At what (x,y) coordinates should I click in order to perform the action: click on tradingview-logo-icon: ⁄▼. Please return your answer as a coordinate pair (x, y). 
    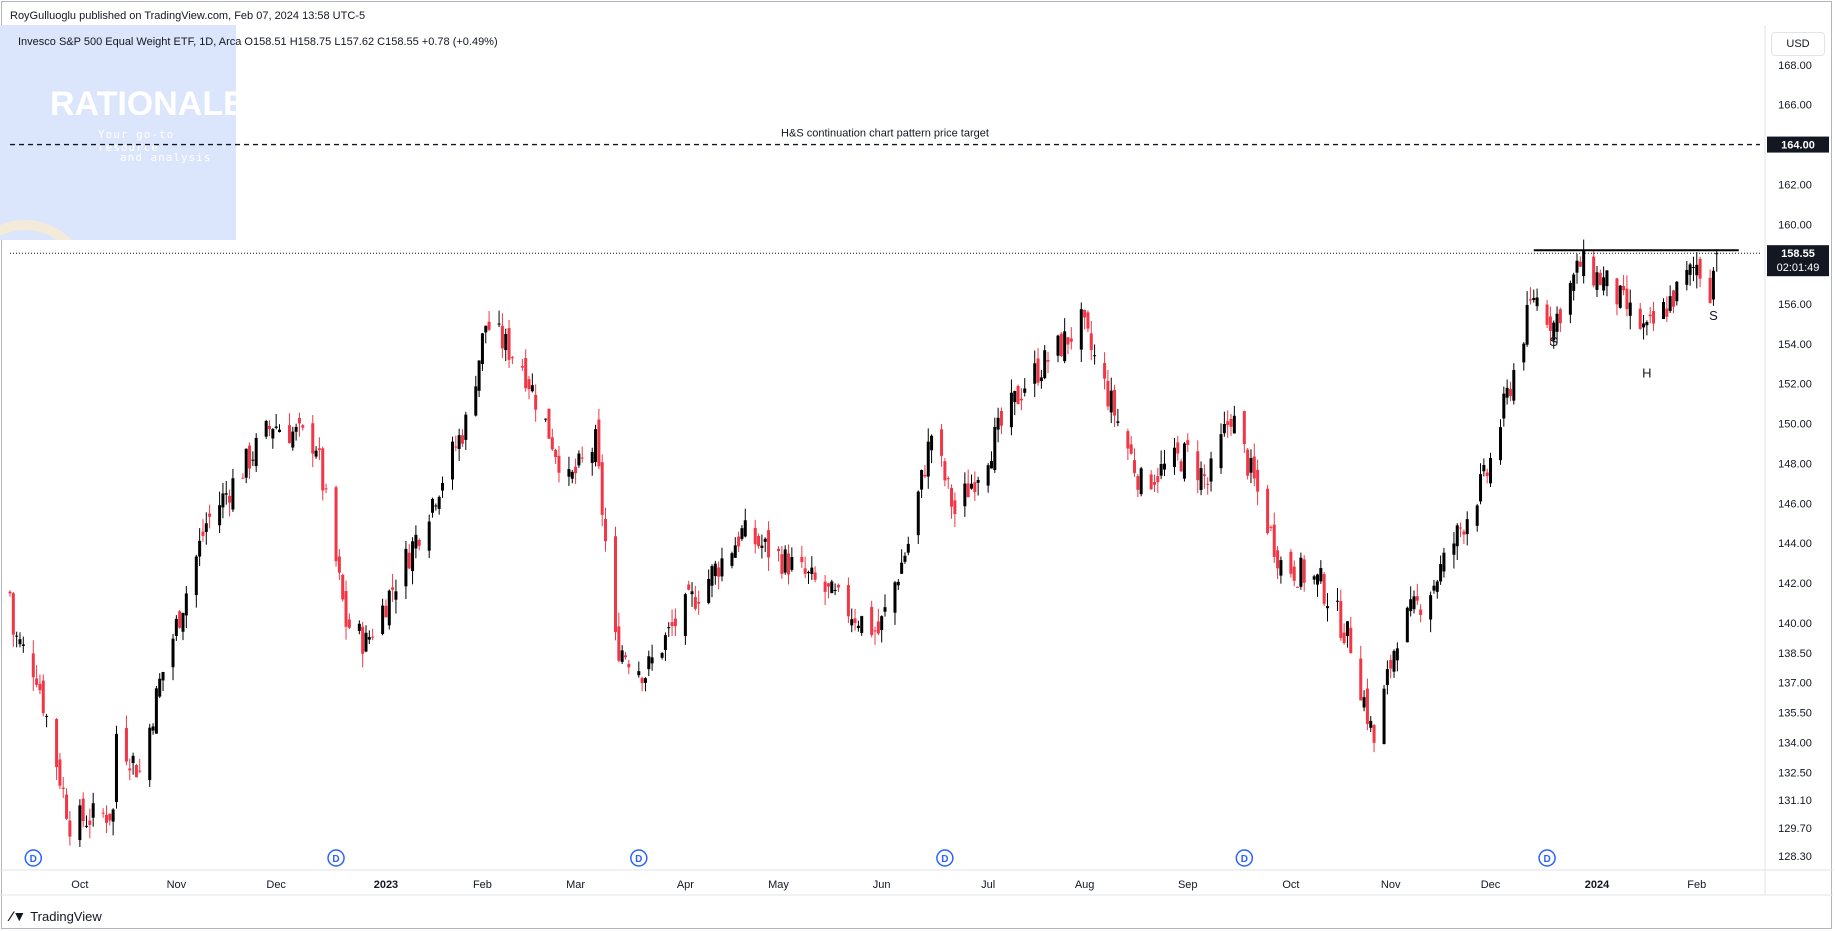
    Looking at the image, I should click on (18, 916).